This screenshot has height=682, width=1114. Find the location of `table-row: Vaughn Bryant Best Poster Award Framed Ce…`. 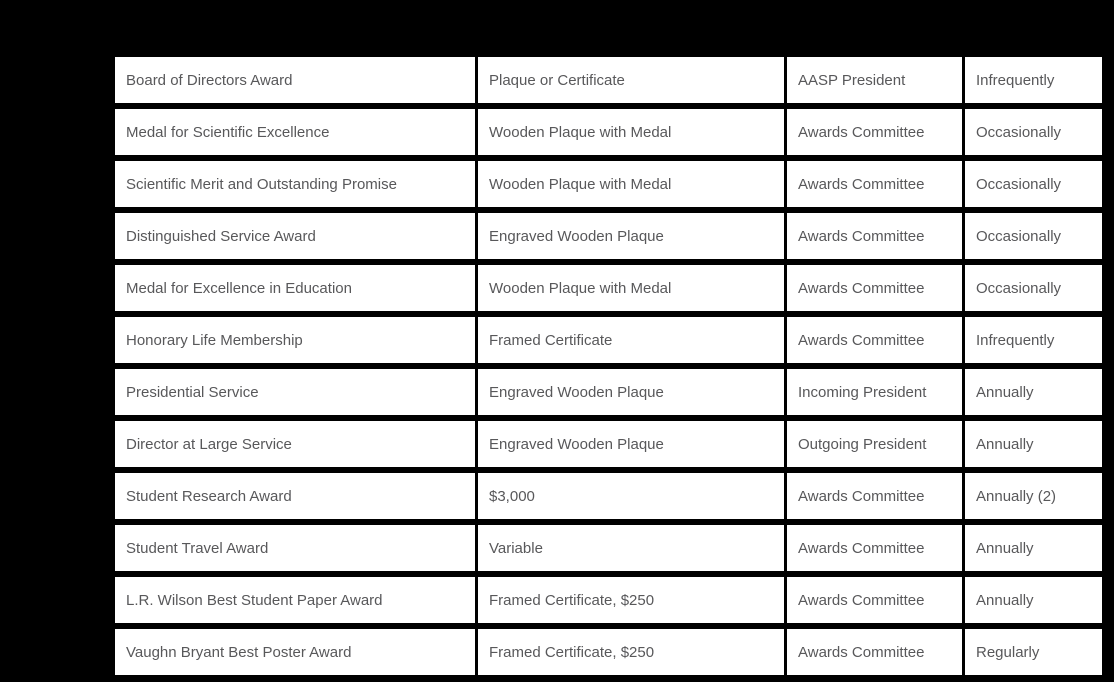

table-row: Vaughn Bryant Best Poster Award Framed Ce… is located at coordinates (608, 652).